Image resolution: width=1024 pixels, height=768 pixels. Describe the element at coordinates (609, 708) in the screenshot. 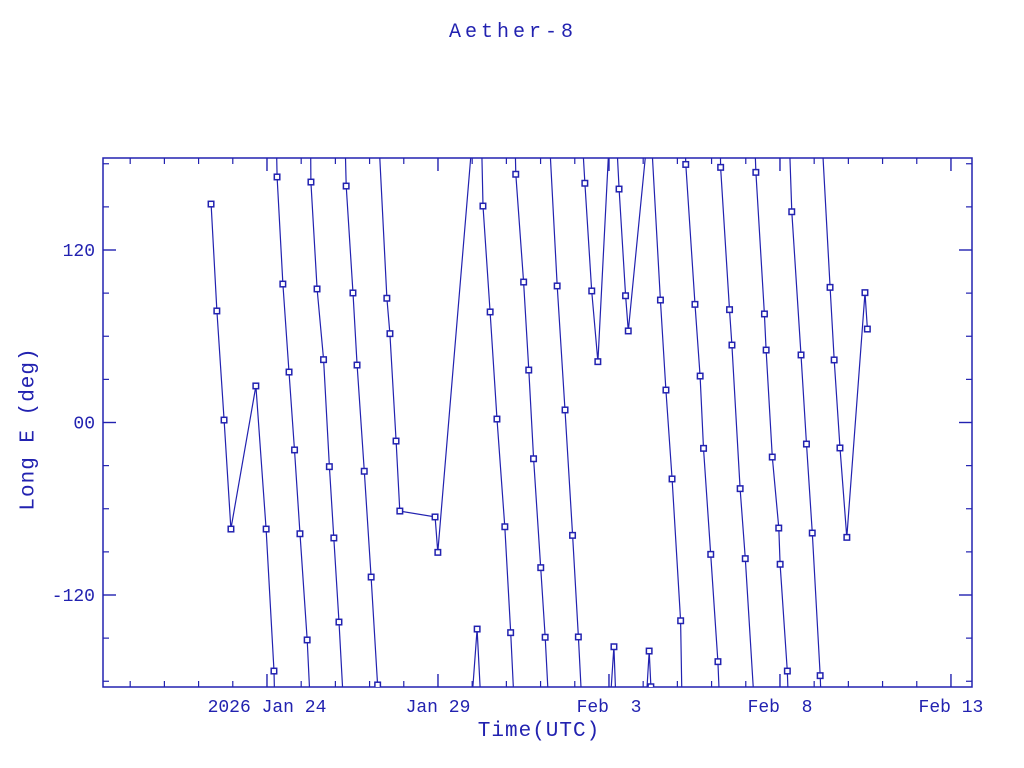

I see `x-axis-tick-label: Feb 3` at that location.